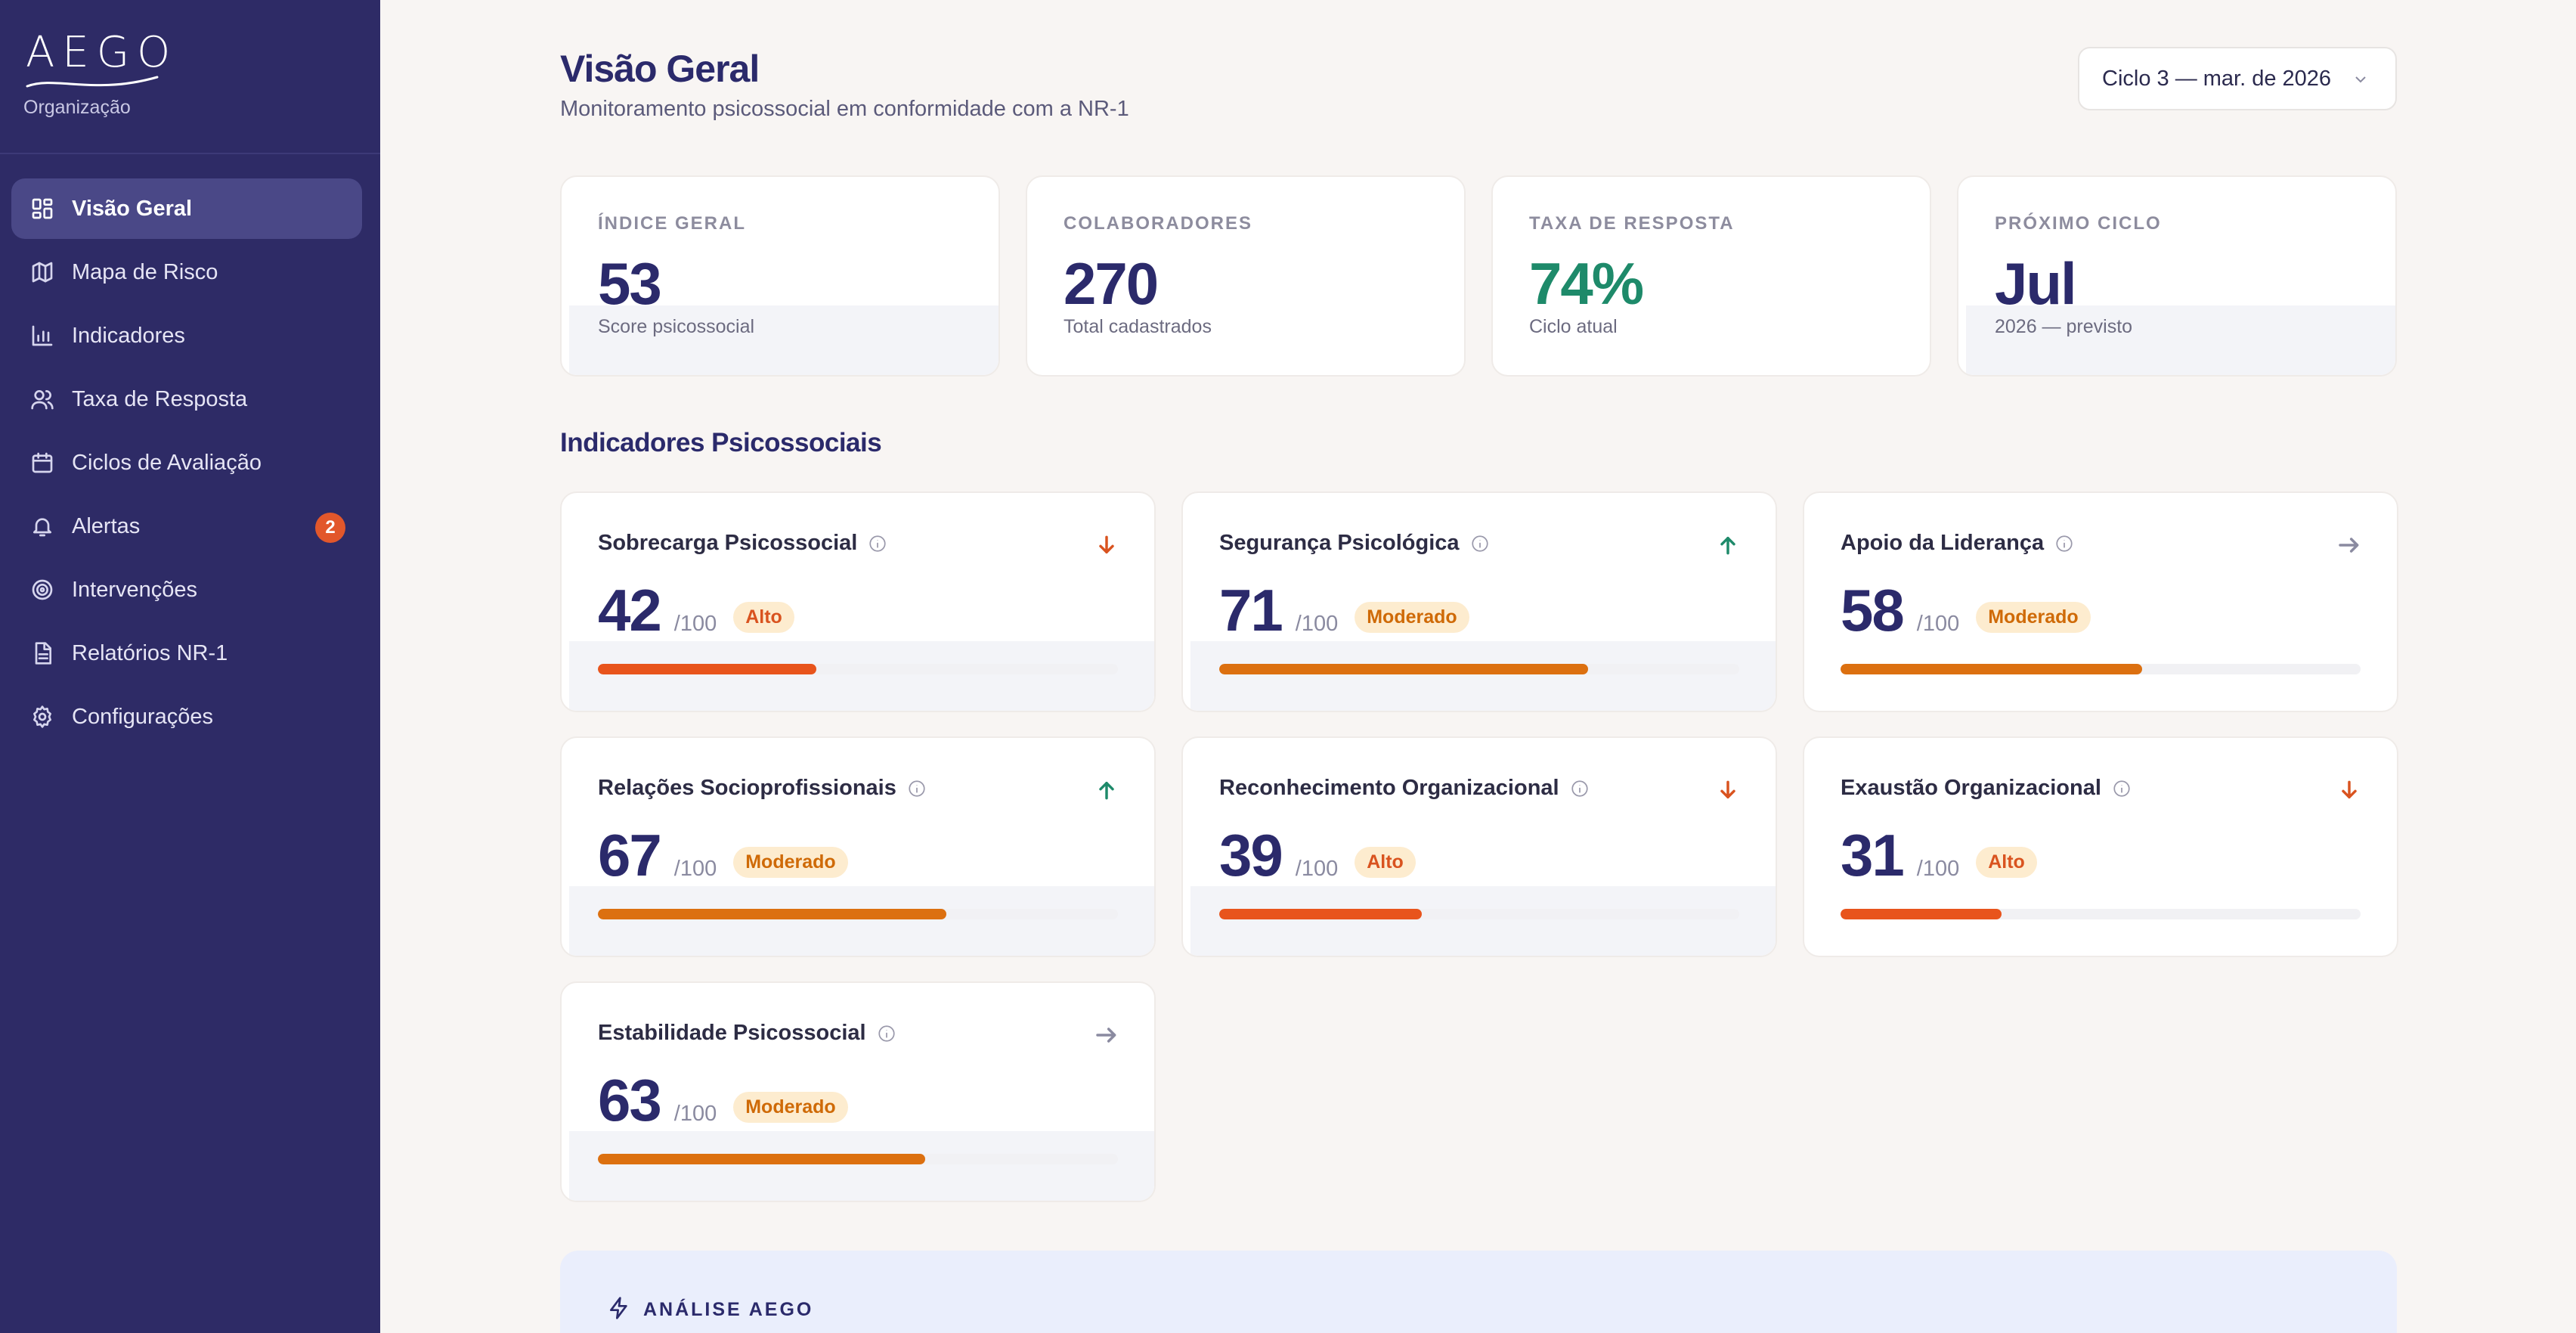  Describe the element at coordinates (672, 223) in the screenshot. I see `kpi-label: ÍNDICE GERAL` at that location.